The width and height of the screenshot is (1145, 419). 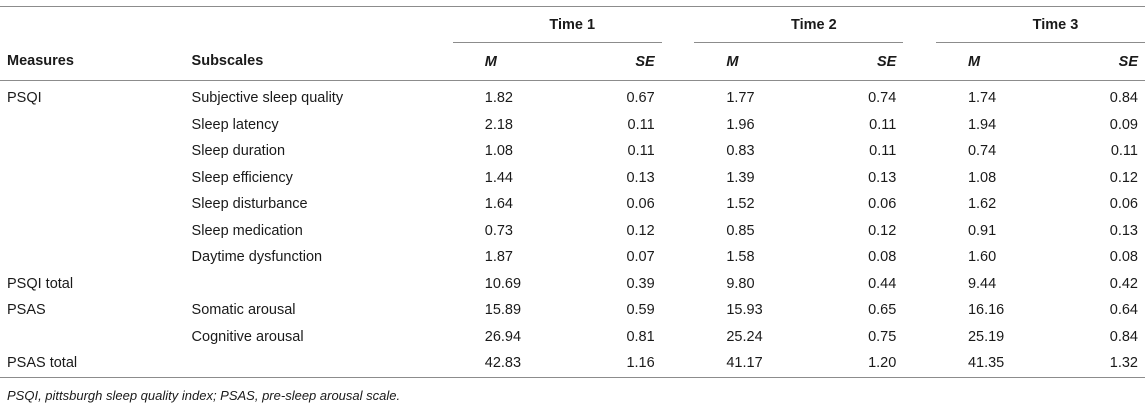 What do you see at coordinates (242, 177) in the screenshot?
I see `subscale-cell: Sleep efficiency` at bounding box center [242, 177].